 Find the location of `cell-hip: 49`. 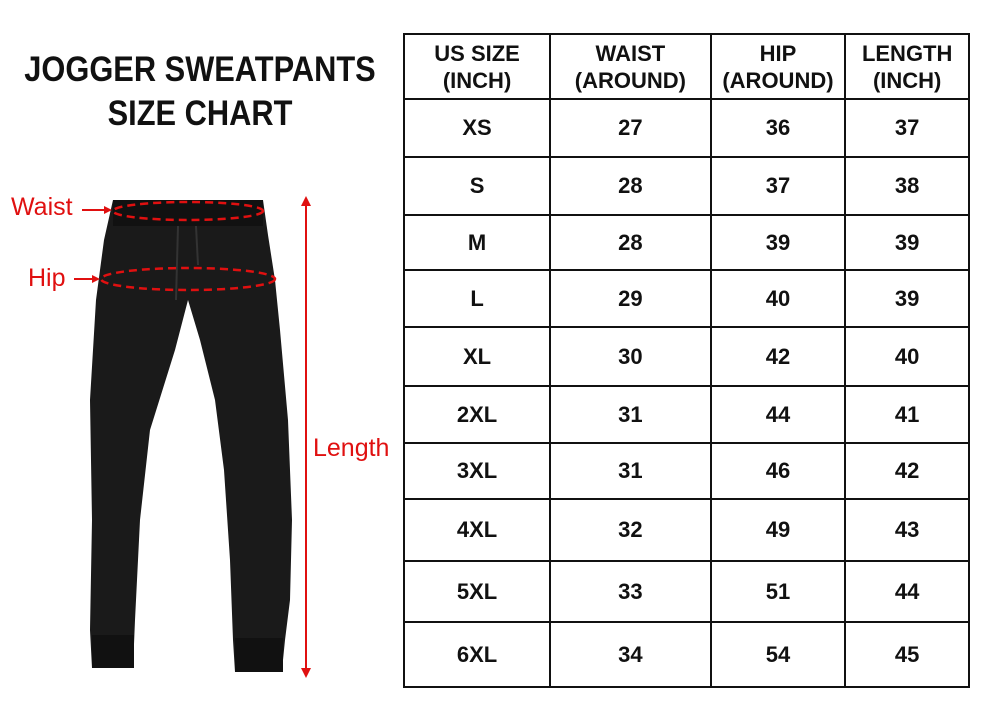

cell-hip: 49 is located at coordinates (778, 530).